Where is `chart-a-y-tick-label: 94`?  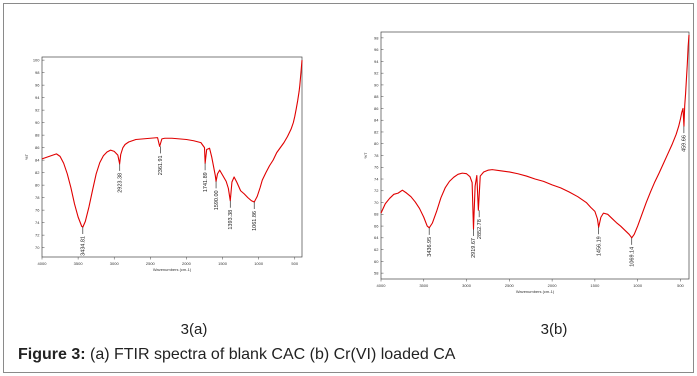 chart-a-y-tick-label: 94 is located at coordinates (37, 97).